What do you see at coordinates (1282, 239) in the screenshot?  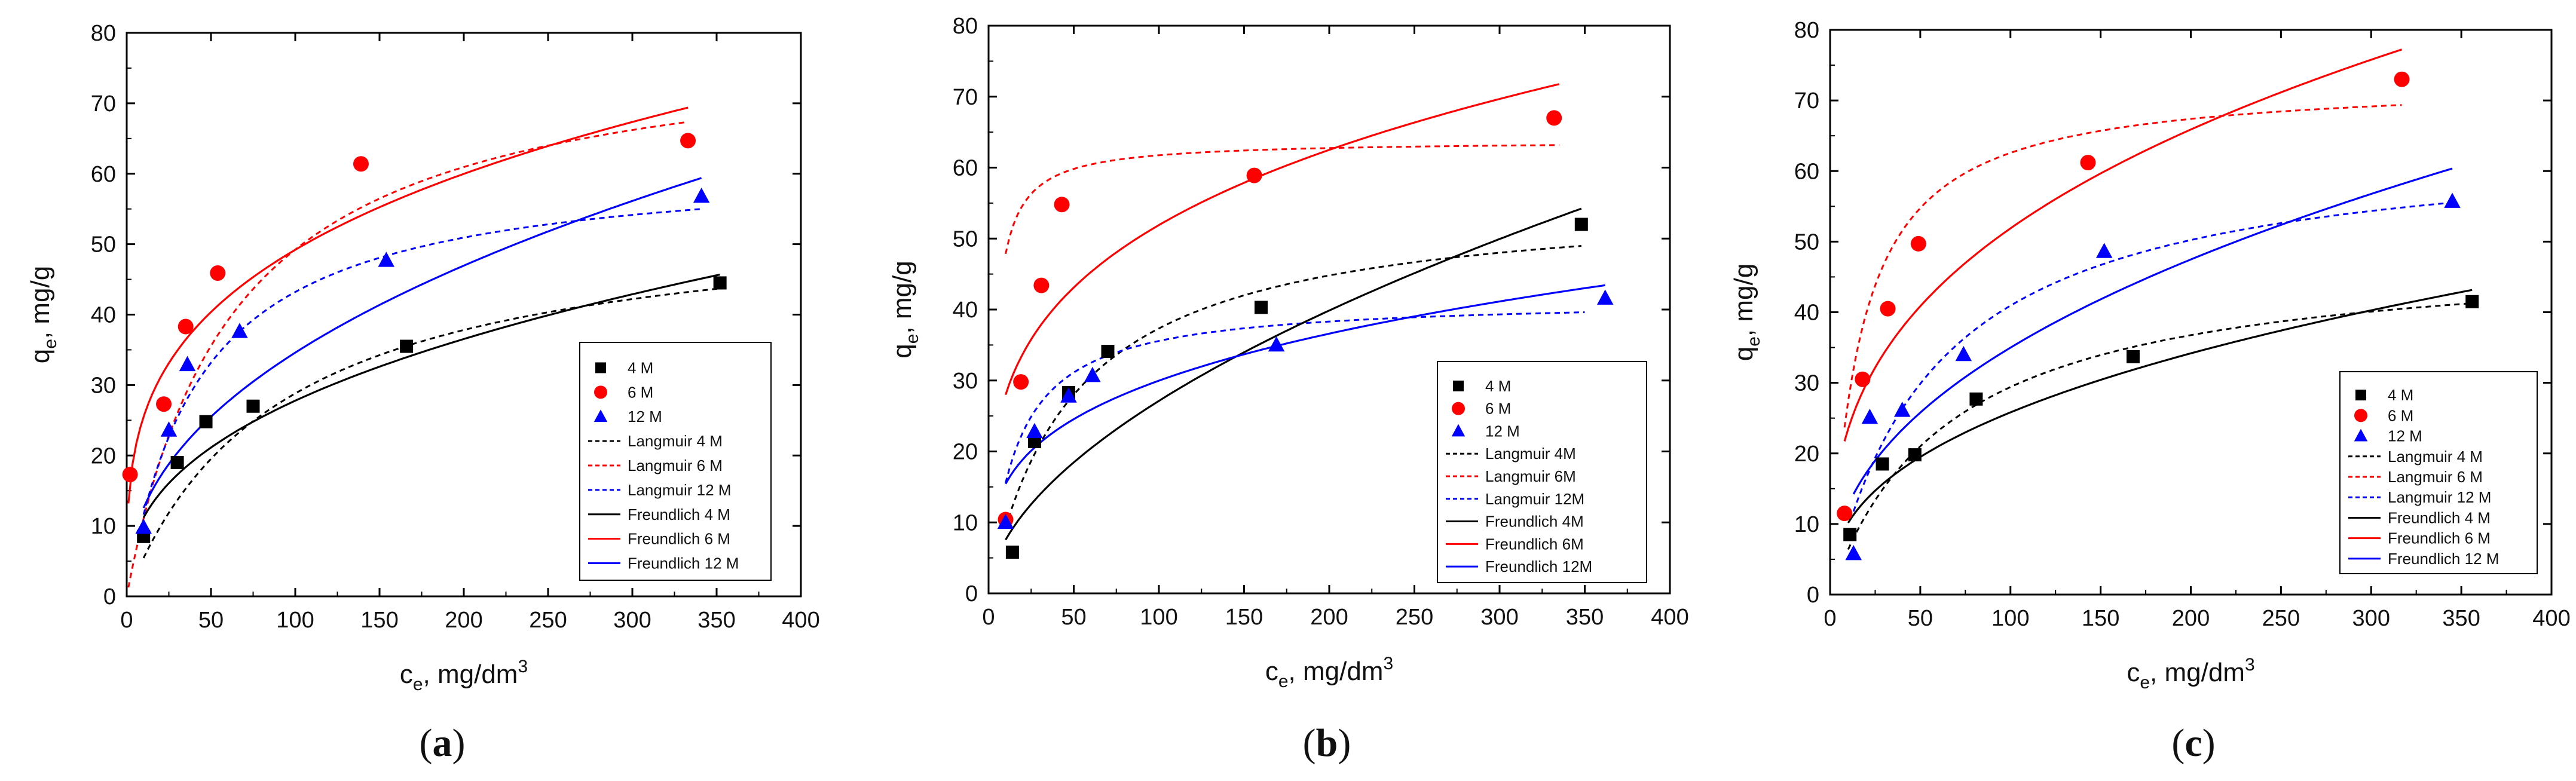 I see `fit-curve-freundlich-6m` at bounding box center [1282, 239].